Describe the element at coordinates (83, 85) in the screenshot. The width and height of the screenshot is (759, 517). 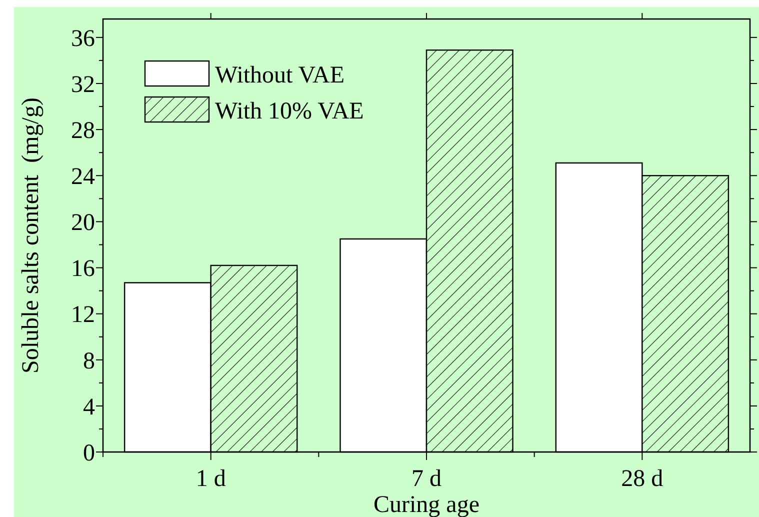
I see `y-tick-label: 32` at that location.